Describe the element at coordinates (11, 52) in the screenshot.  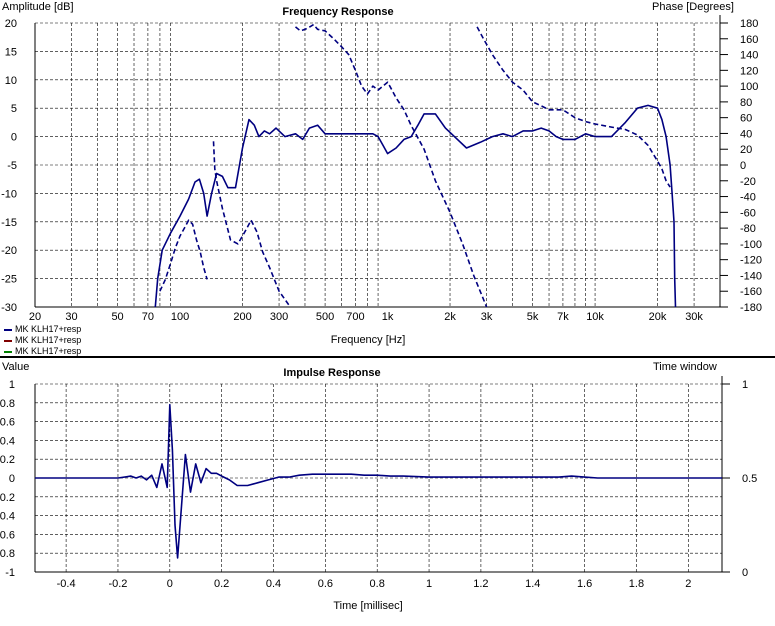
I see `freq-y-tick-1: 15` at that location.